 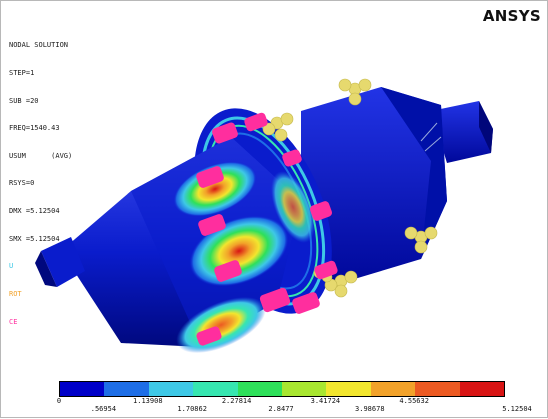 I want to click on legend-tick-label: .56954, so click(x=103, y=409).